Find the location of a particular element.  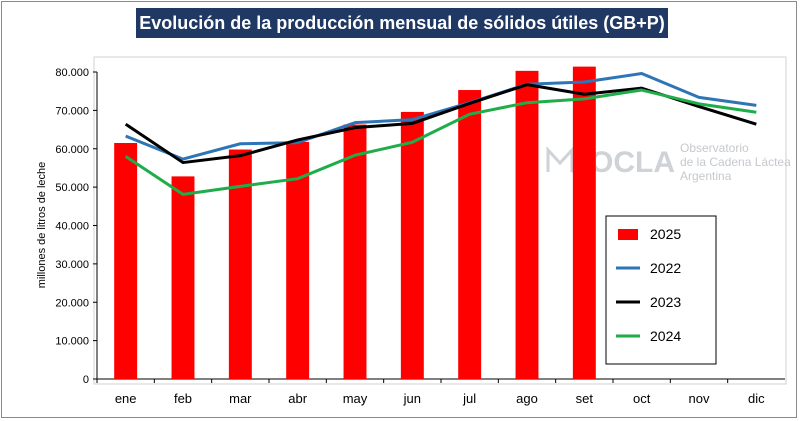

bar-2025-jun is located at coordinates (412, 245).